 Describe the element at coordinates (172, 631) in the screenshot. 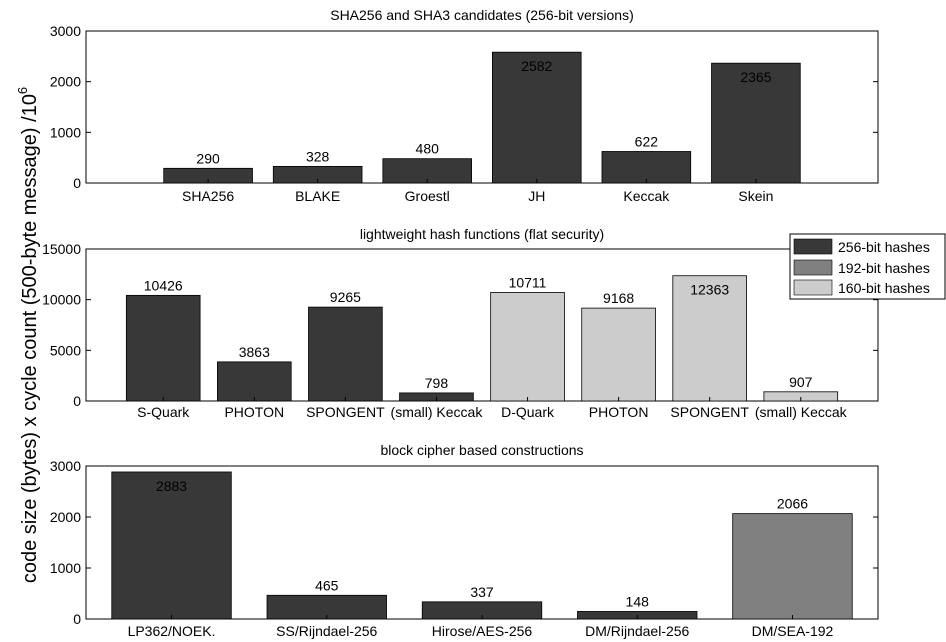

I see `x-tick-label: LP362/NOEK.` at that location.